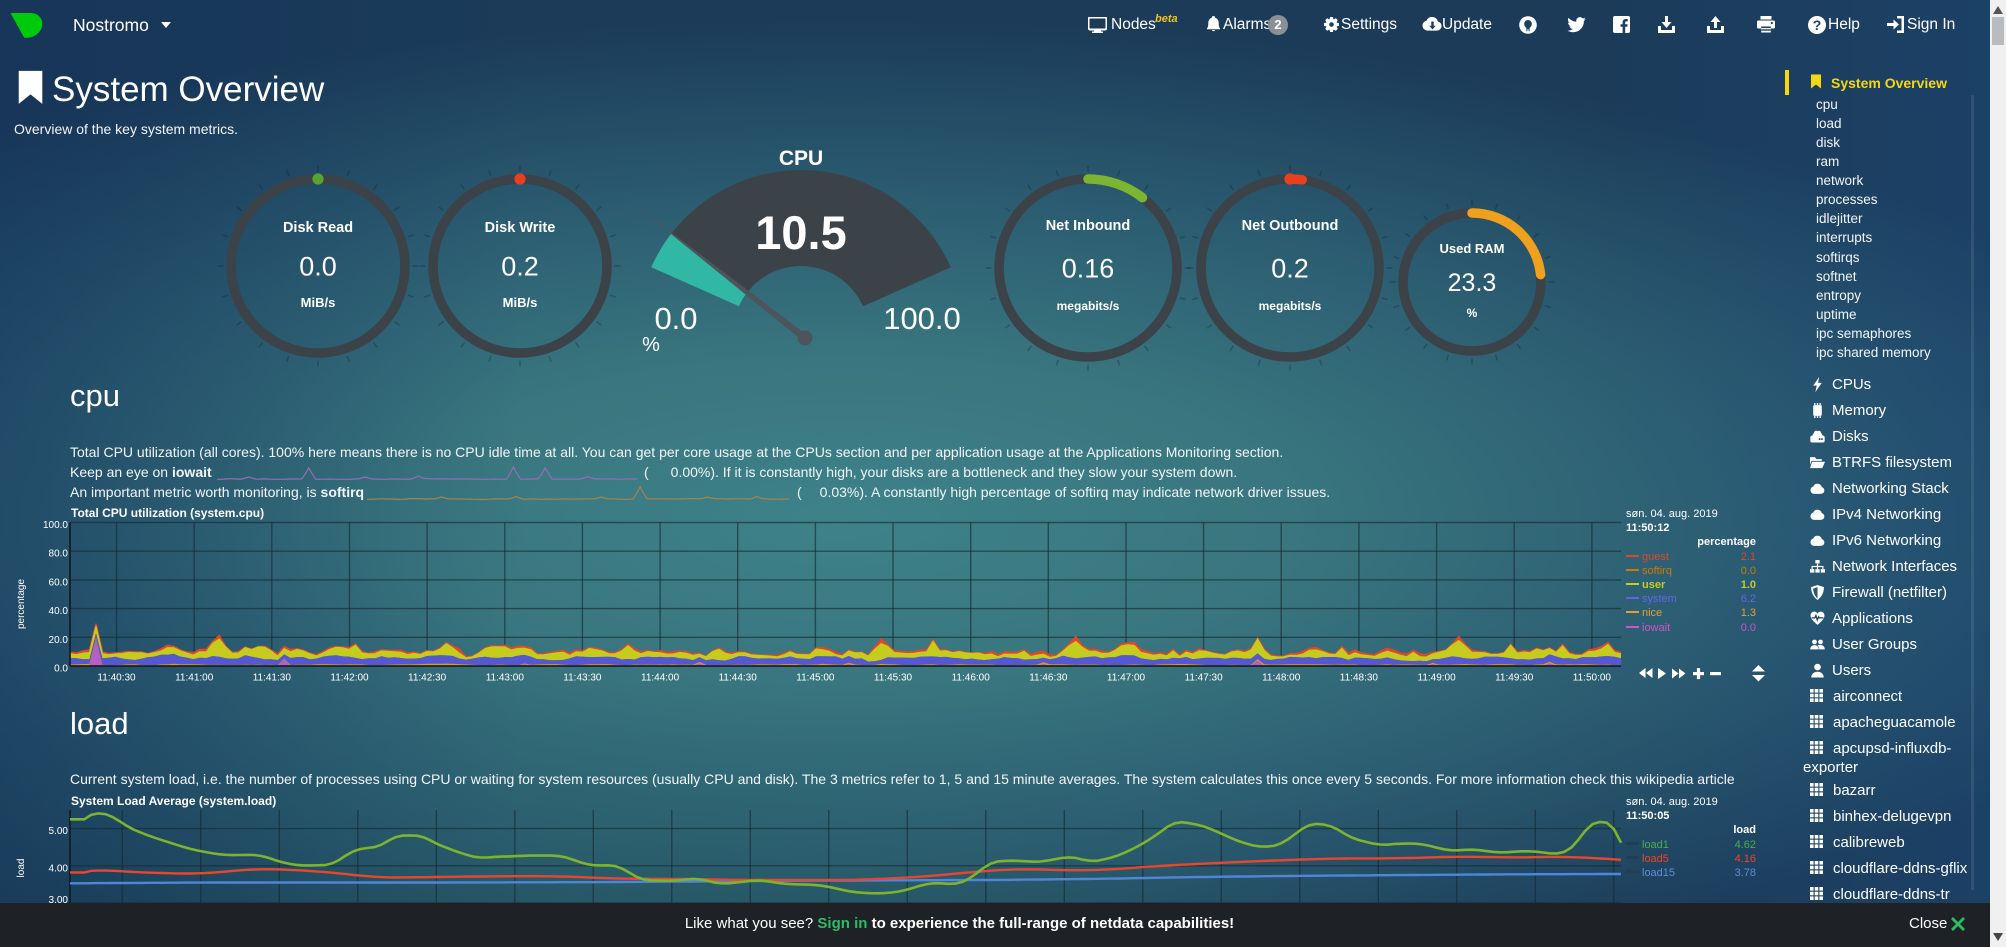  Describe the element at coordinates (1592, 678) in the screenshot. I see `svg-text: 11:50:00` at that location.